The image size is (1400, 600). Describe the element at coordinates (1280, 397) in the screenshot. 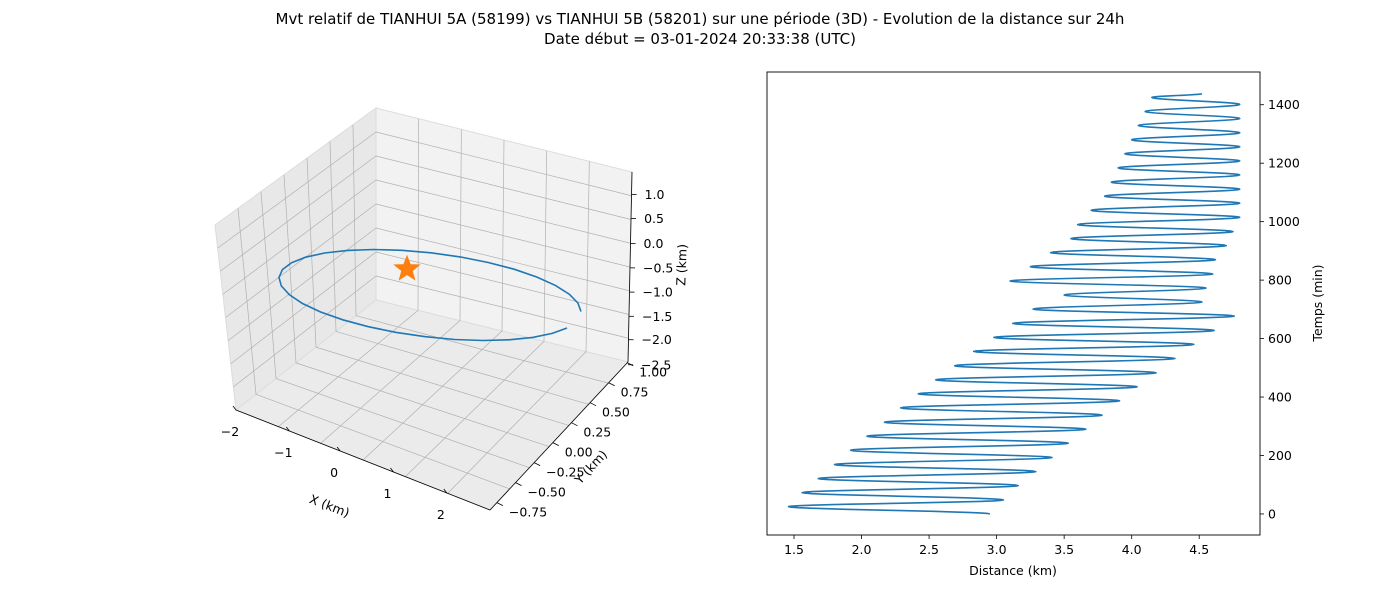

I see `y-tick-label: 400` at that location.